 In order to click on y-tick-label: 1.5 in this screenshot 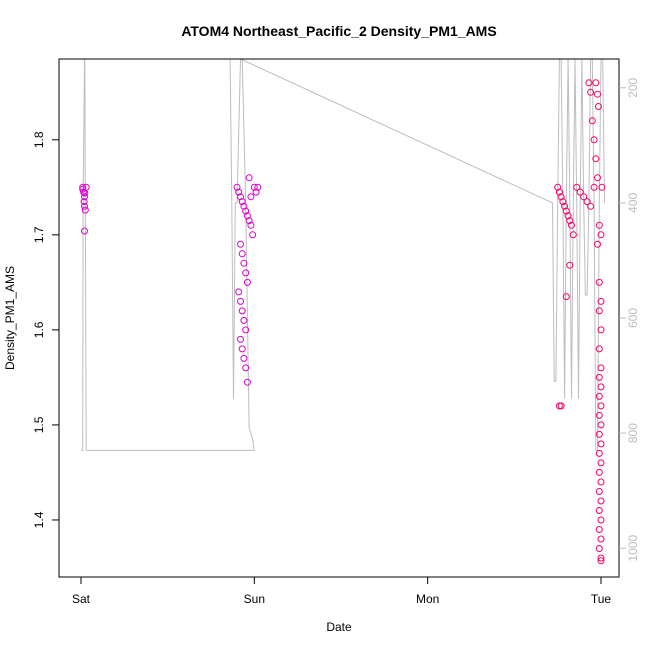, I will do `click(39, 424)`.